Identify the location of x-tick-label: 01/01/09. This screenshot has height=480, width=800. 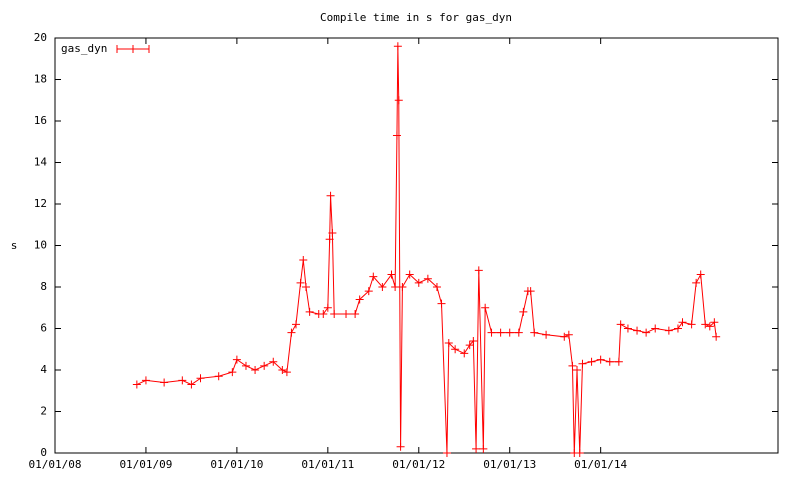
(145, 464).